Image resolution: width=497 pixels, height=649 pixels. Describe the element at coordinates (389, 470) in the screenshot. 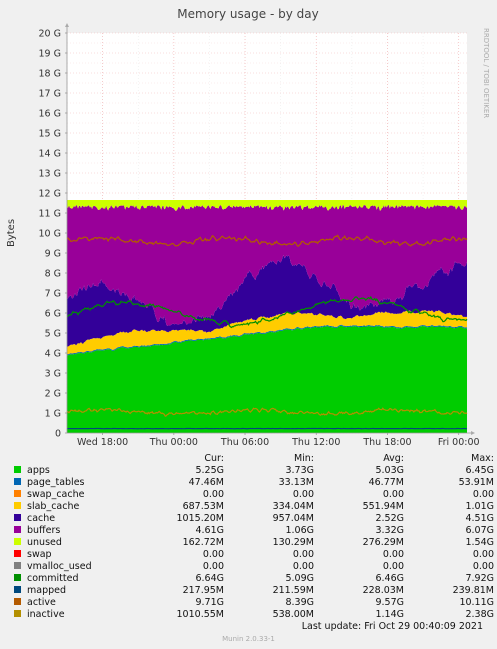

I see `legend-avg-value: 5.03G` at that location.